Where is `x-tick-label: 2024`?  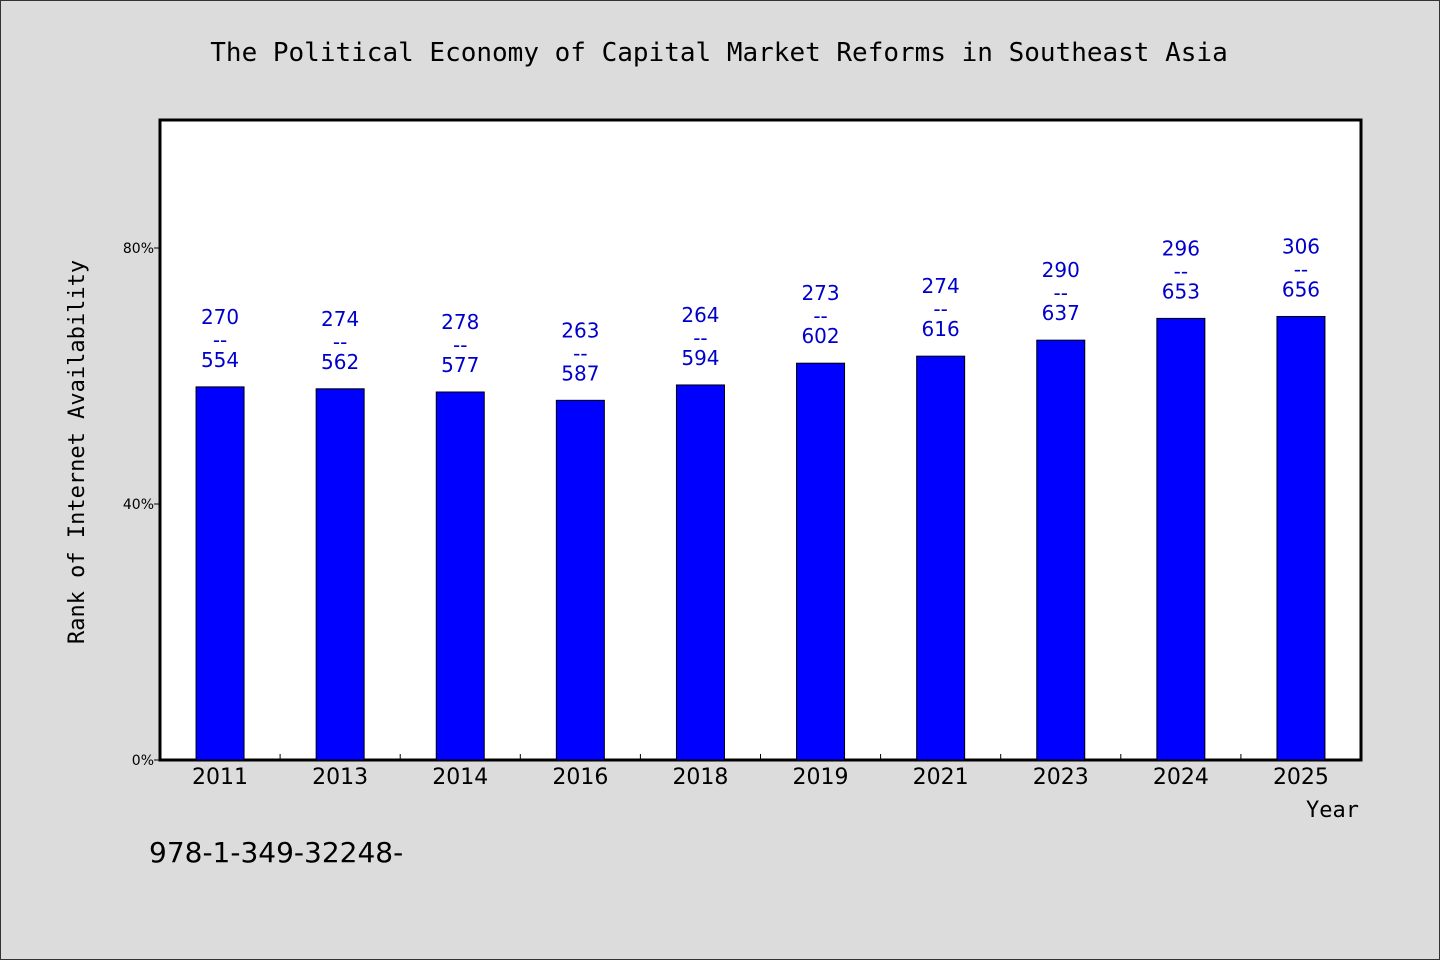 x-tick-label: 2024 is located at coordinates (1181, 777).